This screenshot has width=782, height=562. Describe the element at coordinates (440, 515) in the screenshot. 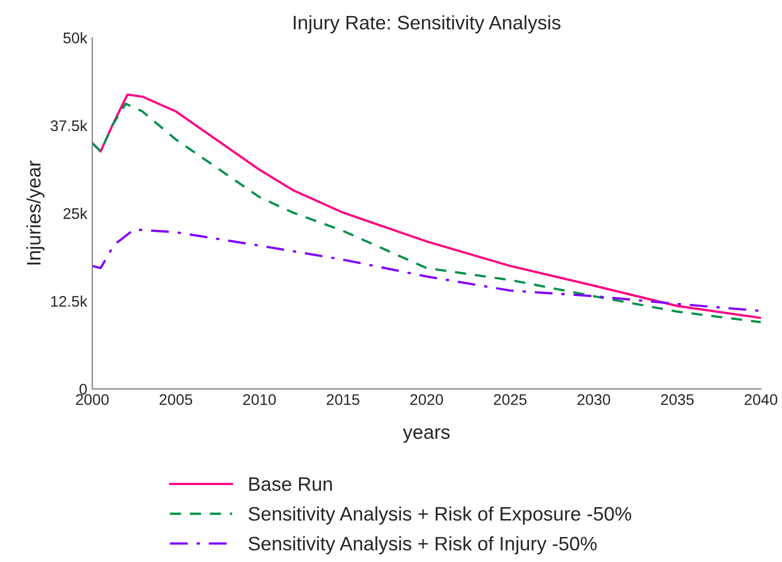

I see `legend-label: Sensitivity Analysis + Risk of Exposure -50%` at that location.